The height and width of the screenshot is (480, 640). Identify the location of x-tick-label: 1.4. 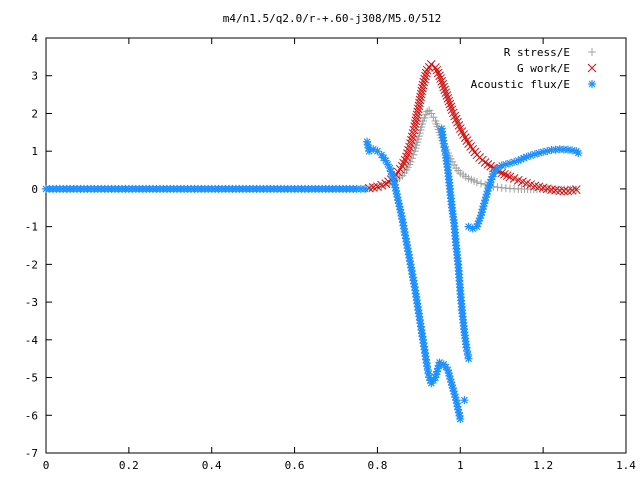
(626, 465).